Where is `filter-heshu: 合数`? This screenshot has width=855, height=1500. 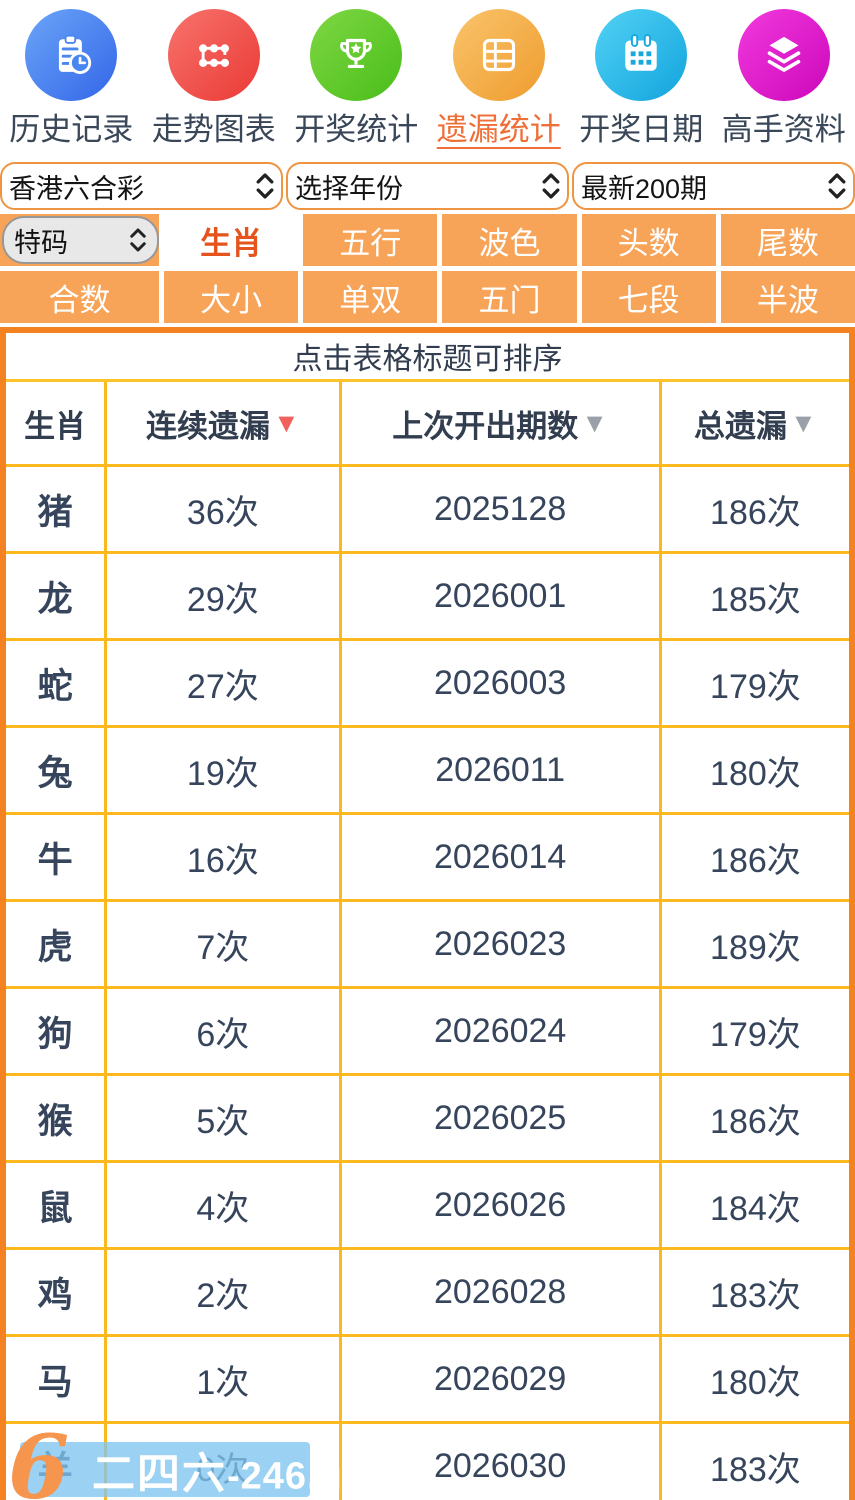 filter-heshu: 合数 is located at coordinates (79, 297).